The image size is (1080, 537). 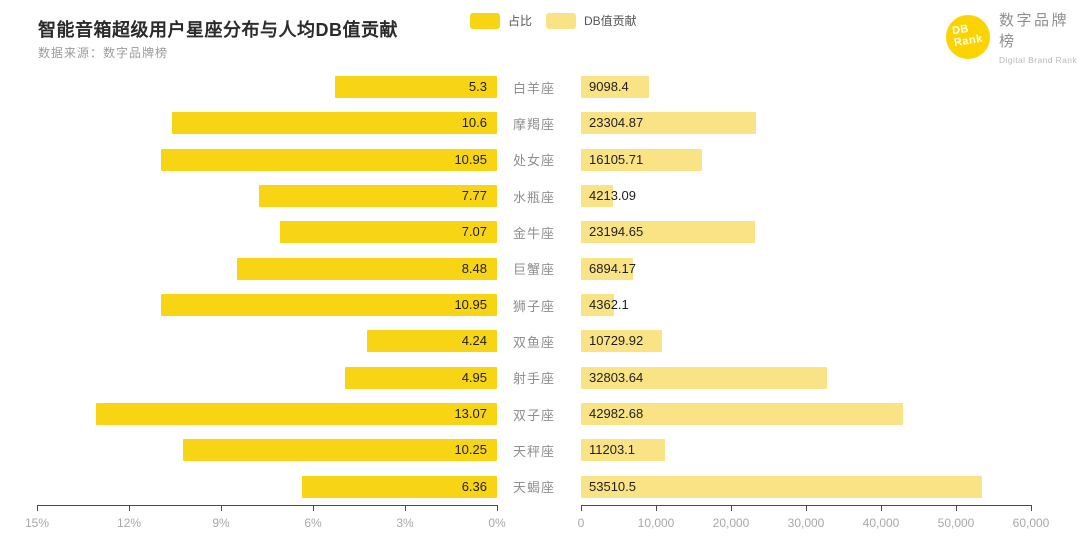 What do you see at coordinates (421, 377) in the screenshot?
I see `ratio-bar: 4.95` at bounding box center [421, 377].